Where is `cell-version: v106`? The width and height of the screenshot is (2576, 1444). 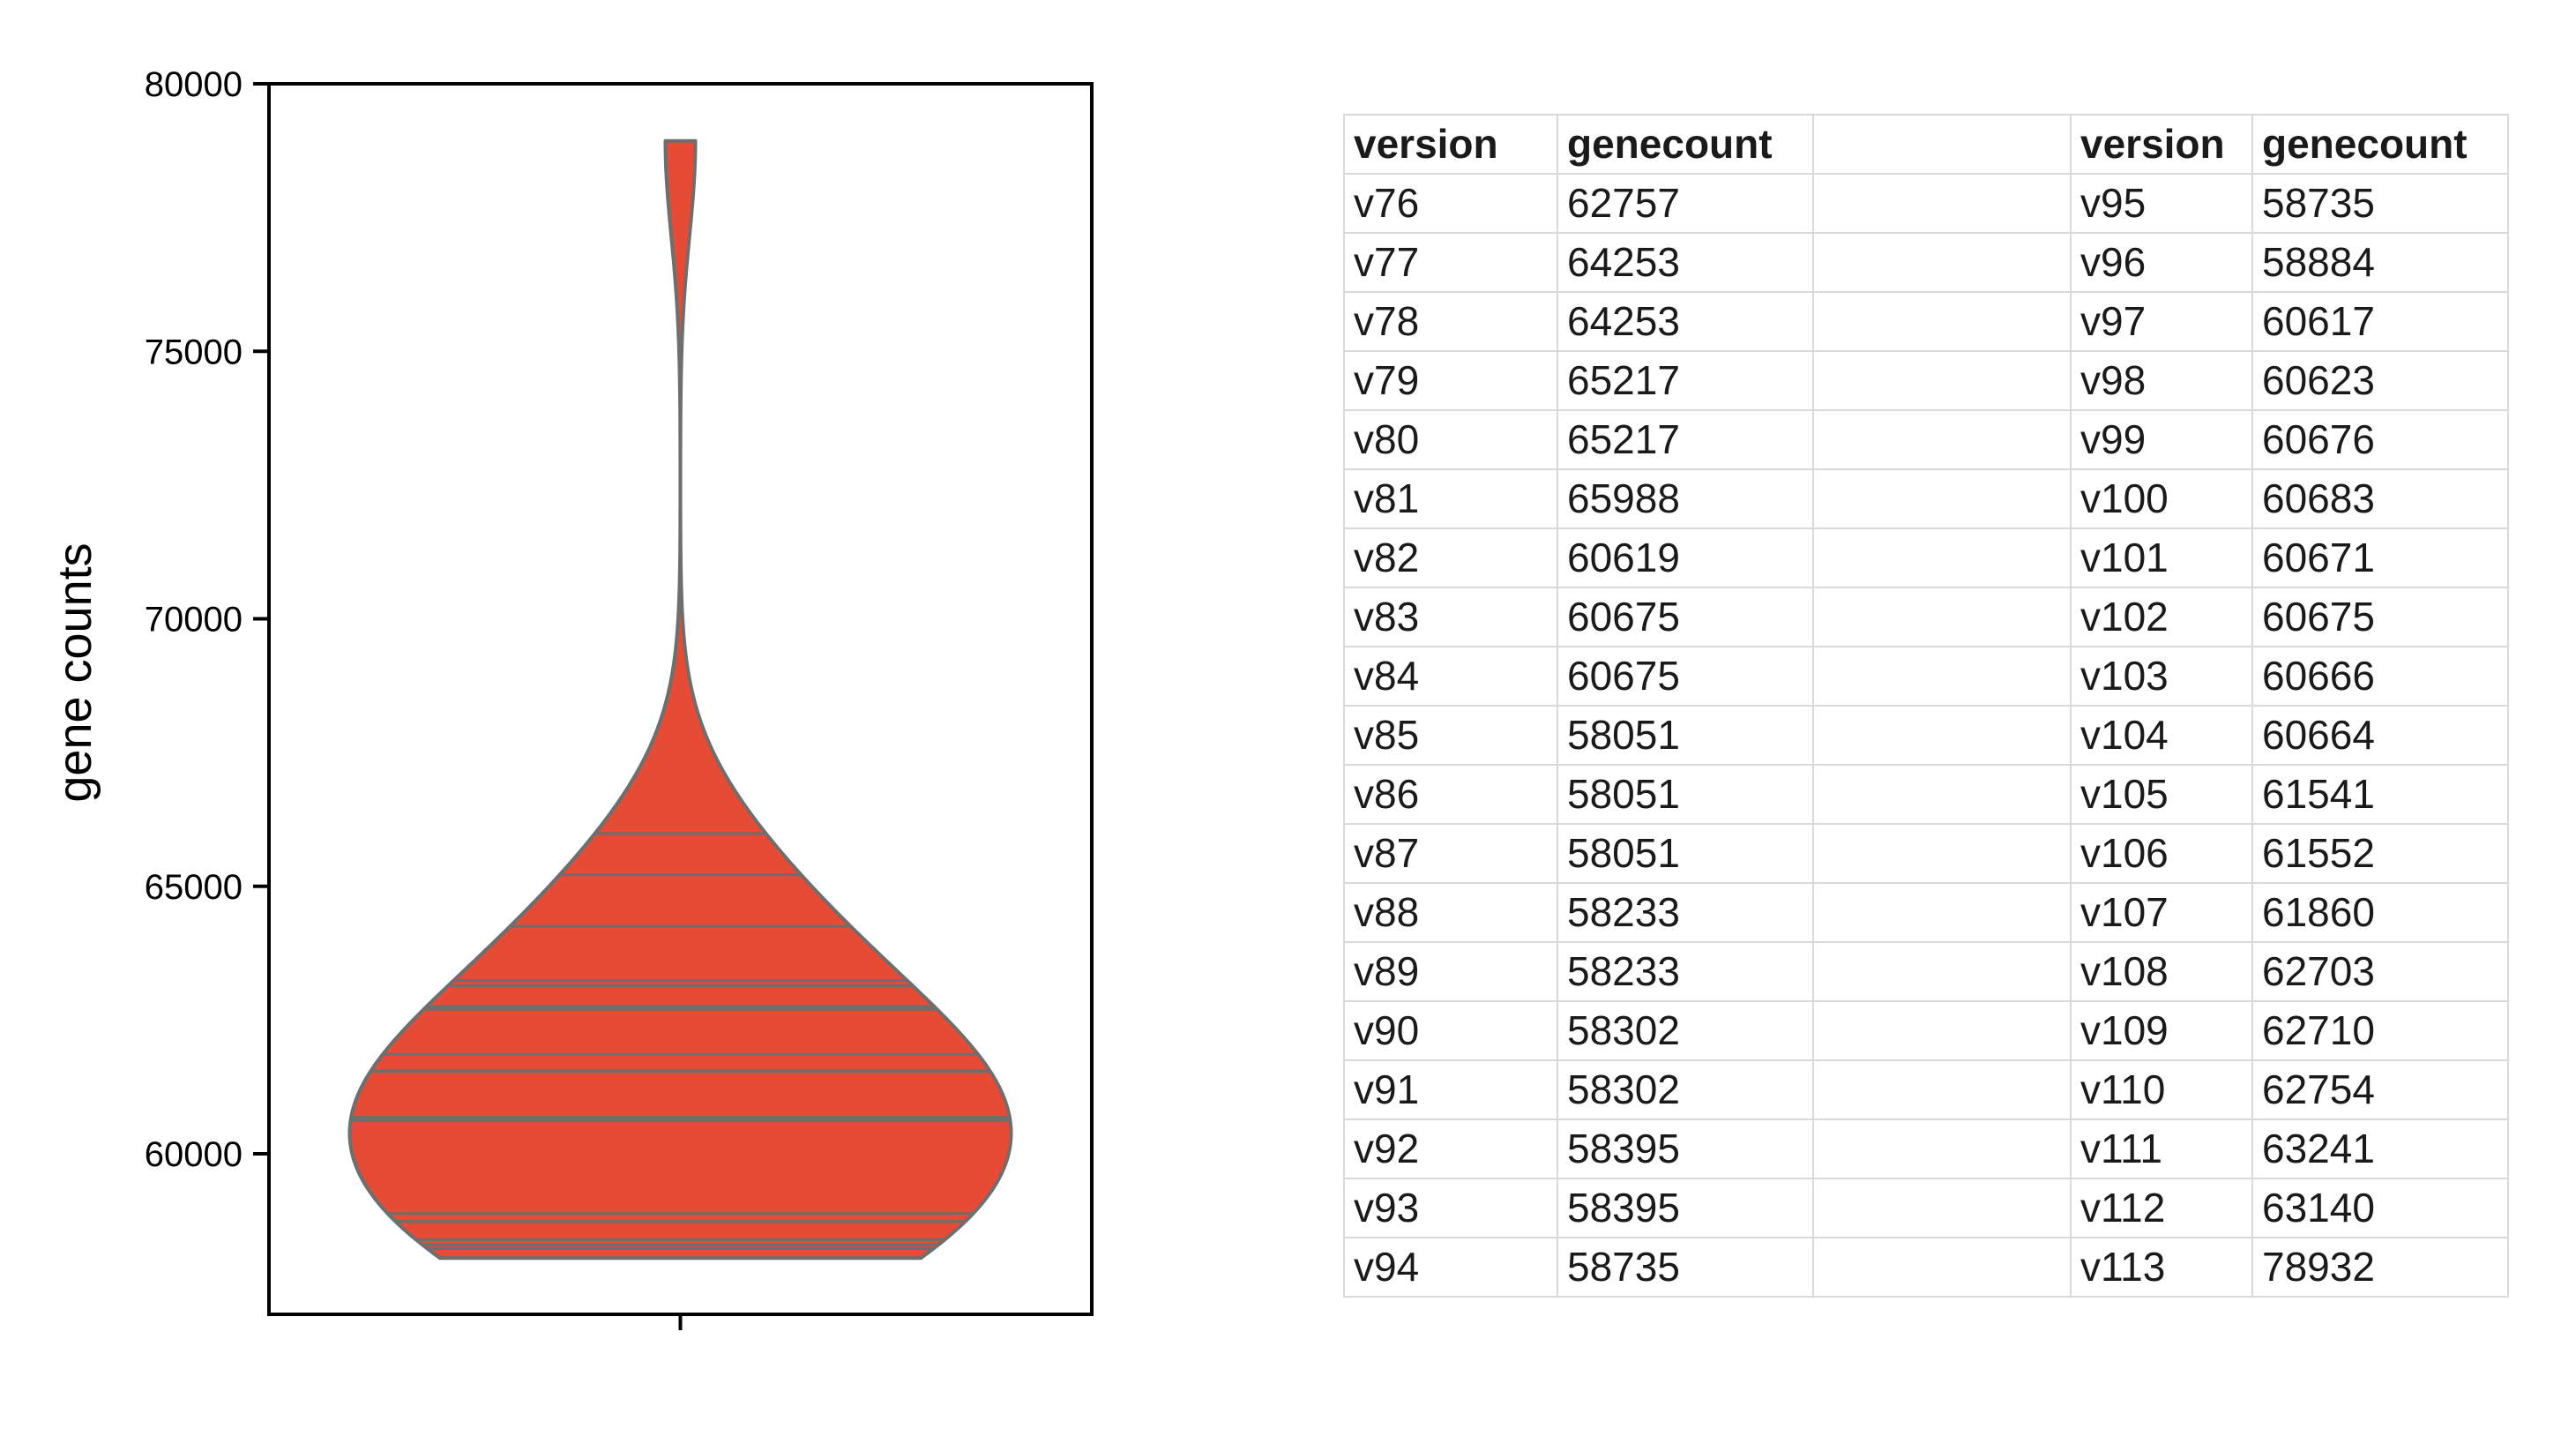 cell-version: v106 is located at coordinates (2161, 853).